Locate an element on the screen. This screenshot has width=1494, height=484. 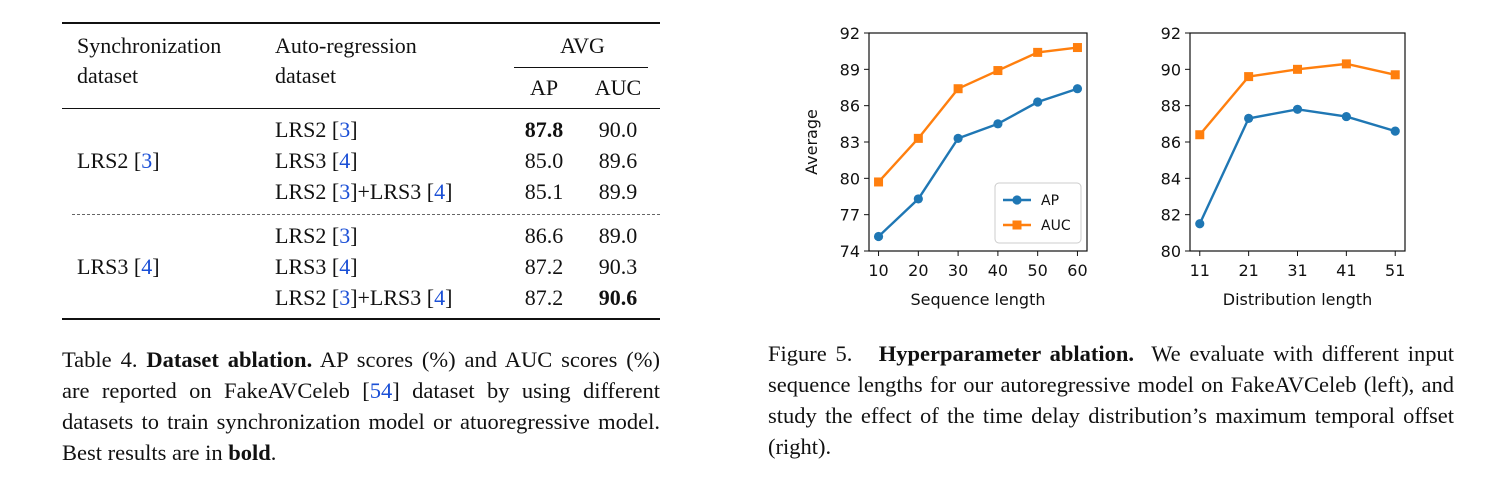
table-caption-end: . is located at coordinates (273, 452).